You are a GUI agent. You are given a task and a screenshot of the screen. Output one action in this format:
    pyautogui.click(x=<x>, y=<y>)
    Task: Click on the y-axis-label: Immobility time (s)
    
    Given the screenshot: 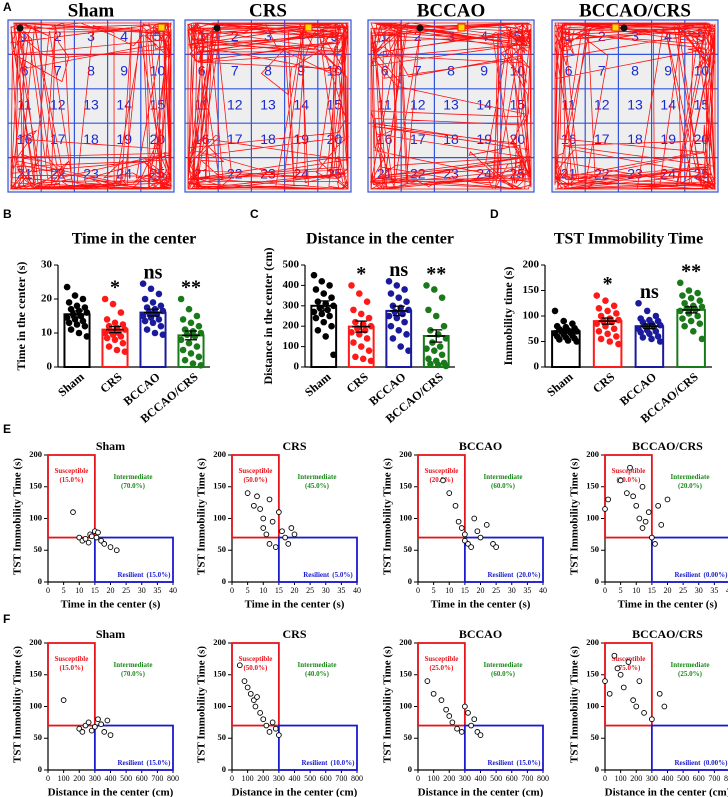 What is the action you would take?
    pyautogui.click(x=508, y=316)
    